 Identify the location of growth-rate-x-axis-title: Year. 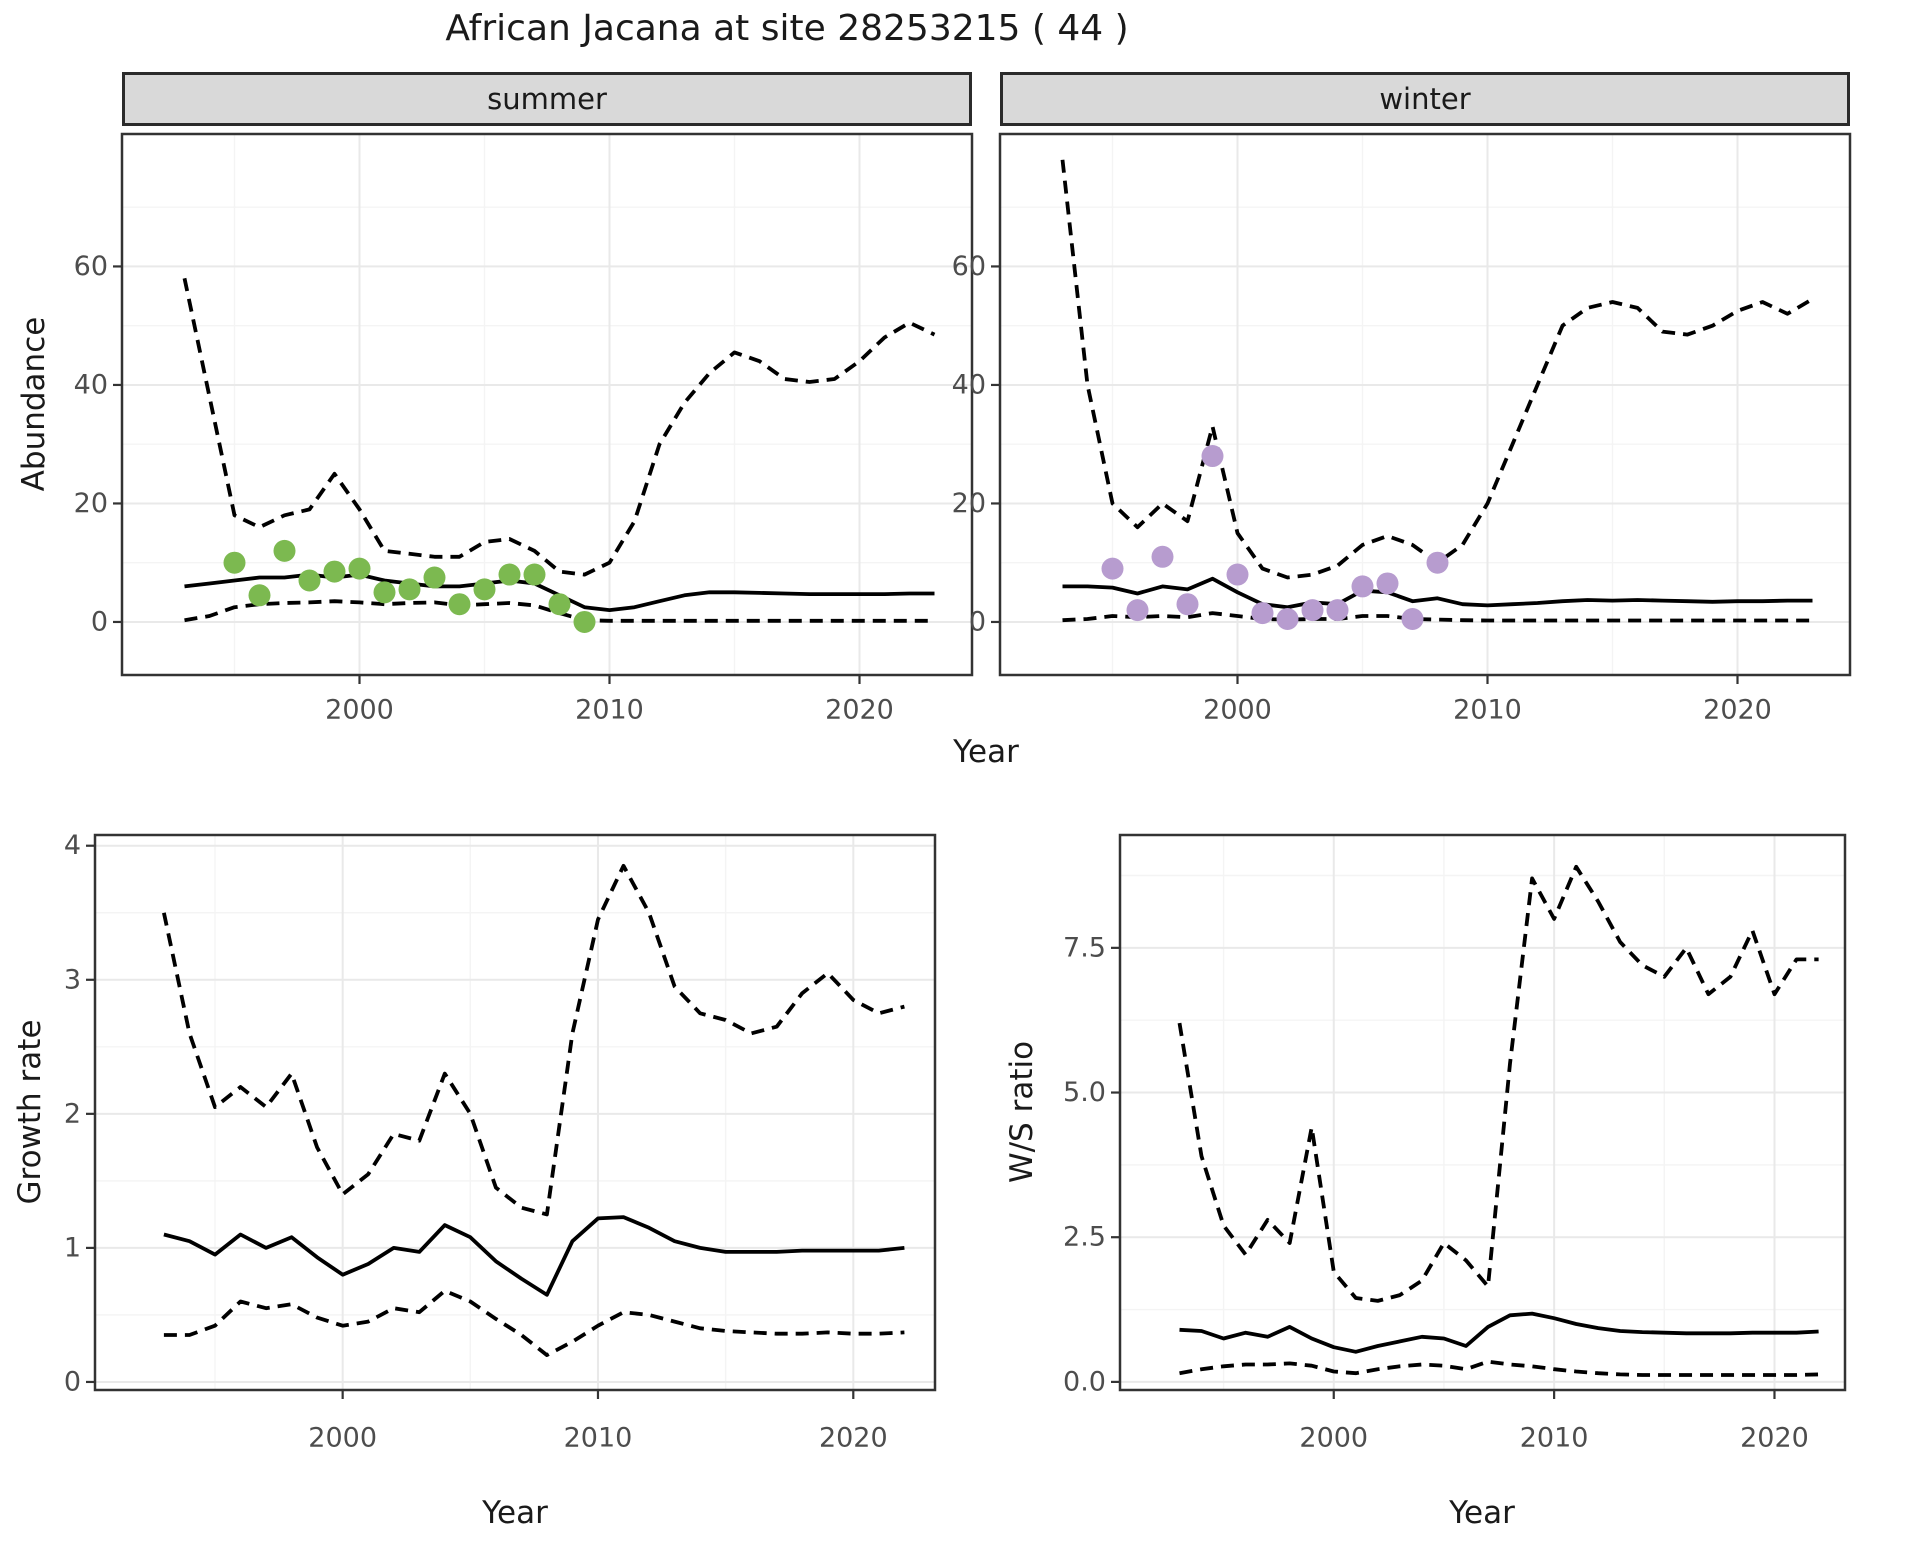
(515, 1513).